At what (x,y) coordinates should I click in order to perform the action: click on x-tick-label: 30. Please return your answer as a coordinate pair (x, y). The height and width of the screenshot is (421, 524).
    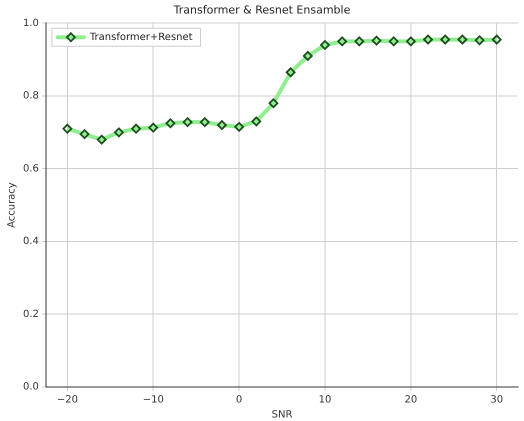
    Looking at the image, I should click on (497, 400).